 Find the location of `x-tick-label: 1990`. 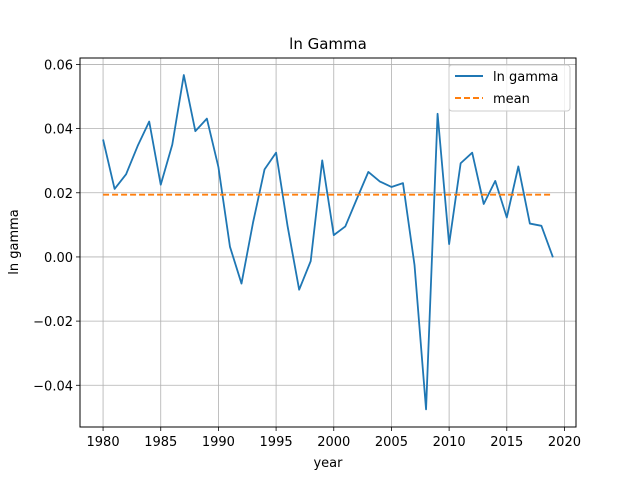

x-tick-label: 1990 is located at coordinates (218, 442).